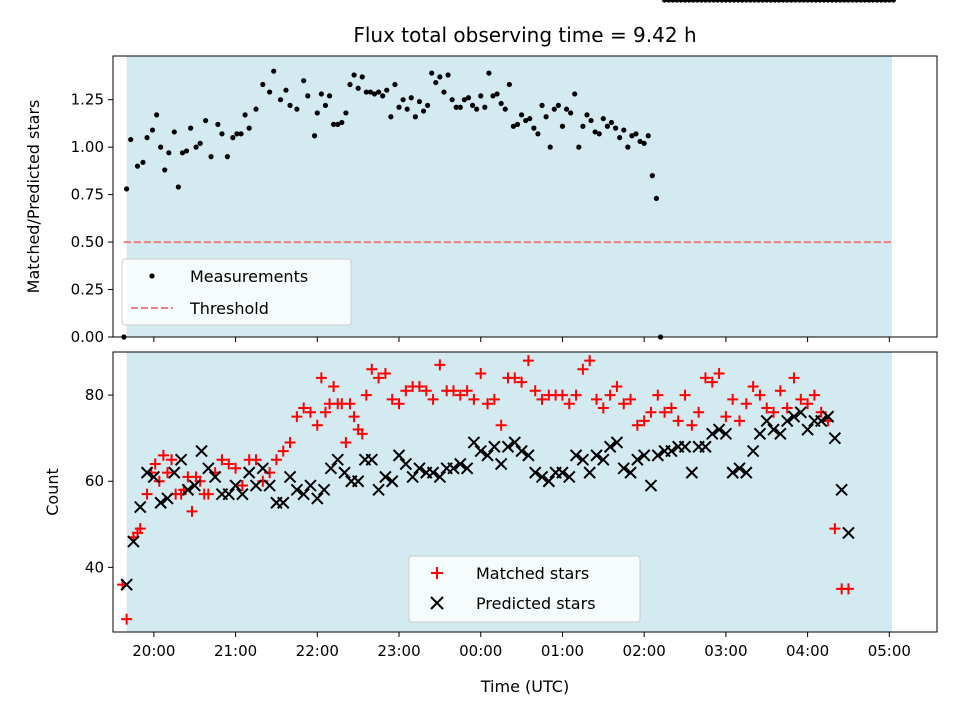  What do you see at coordinates (524, 589) in the screenshot?
I see `bottom-legend-box` at bounding box center [524, 589].